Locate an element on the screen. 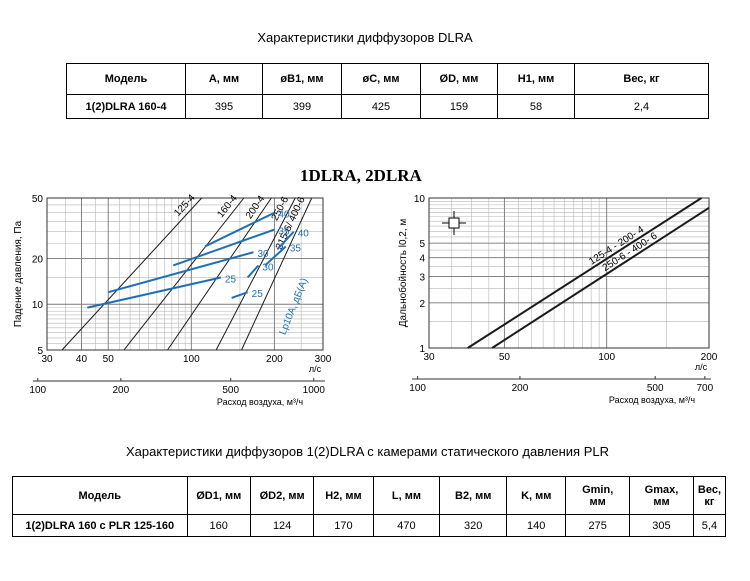 Image resolution: width=750 pixels, height=581 pixels. x-tick-label: 300 is located at coordinates (323, 359).